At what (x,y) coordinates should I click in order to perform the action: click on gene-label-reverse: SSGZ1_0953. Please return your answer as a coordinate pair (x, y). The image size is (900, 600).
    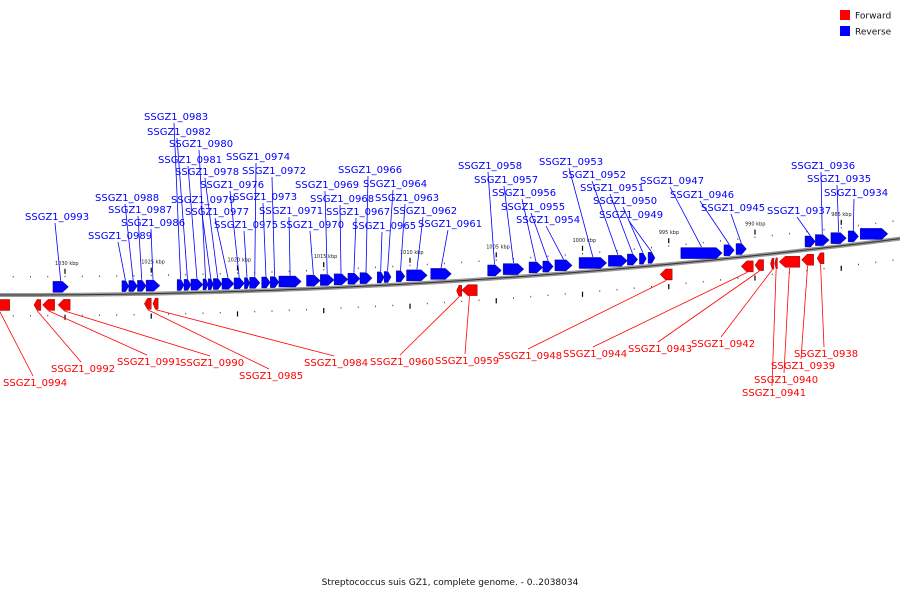
    Looking at the image, I should click on (571, 162).